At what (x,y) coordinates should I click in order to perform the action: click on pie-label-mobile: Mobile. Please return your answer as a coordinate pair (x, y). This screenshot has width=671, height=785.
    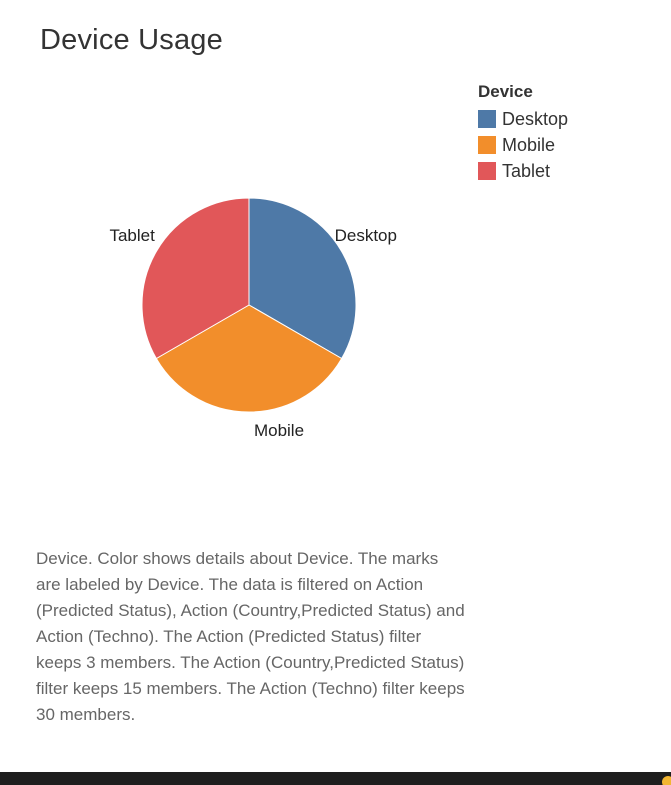
    Looking at the image, I should click on (279, 430).